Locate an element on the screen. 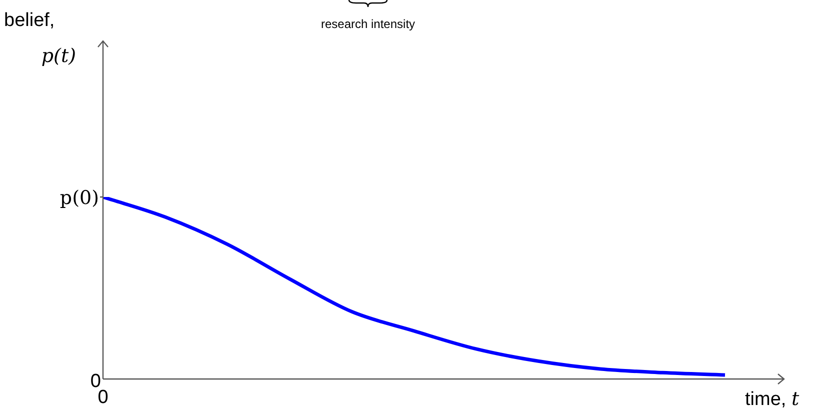 Image resolution: width=821 pixels, height=411 pixels. text: p(0) is located at coordinates (79, 197).